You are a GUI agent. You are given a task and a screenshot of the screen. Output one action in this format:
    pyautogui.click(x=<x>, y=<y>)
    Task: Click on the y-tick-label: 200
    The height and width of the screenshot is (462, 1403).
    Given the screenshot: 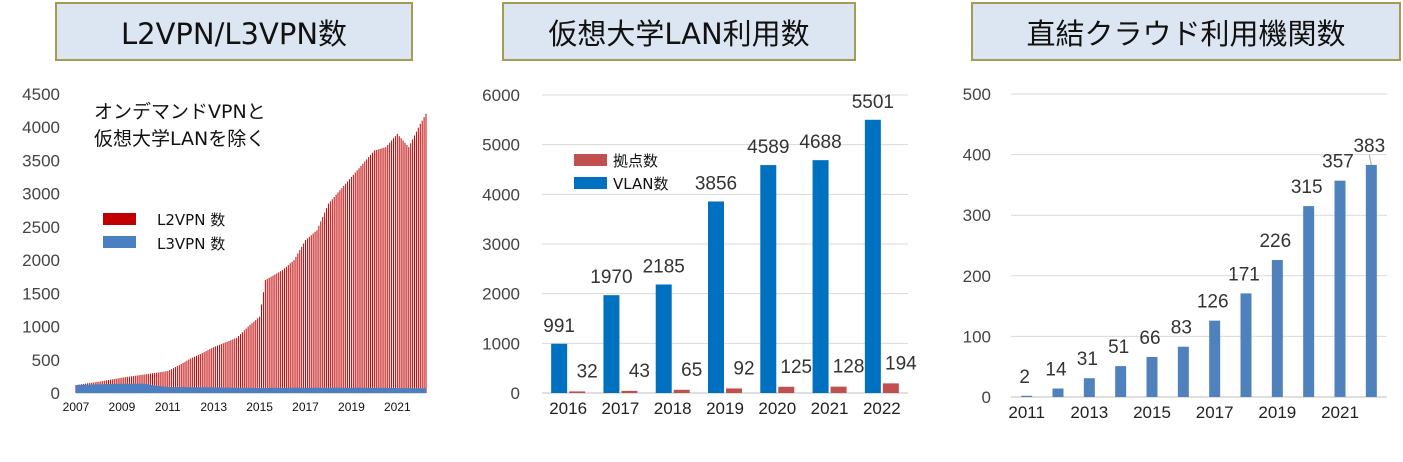 What is the action you would take?
    pyautogui.click(x=977, y=276)
    